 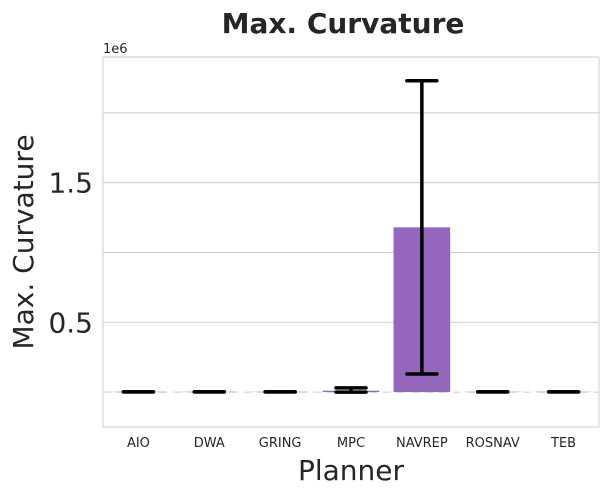 I want to click on y-tick-labels: 0.5 1.5, so click(x=70, y=253).